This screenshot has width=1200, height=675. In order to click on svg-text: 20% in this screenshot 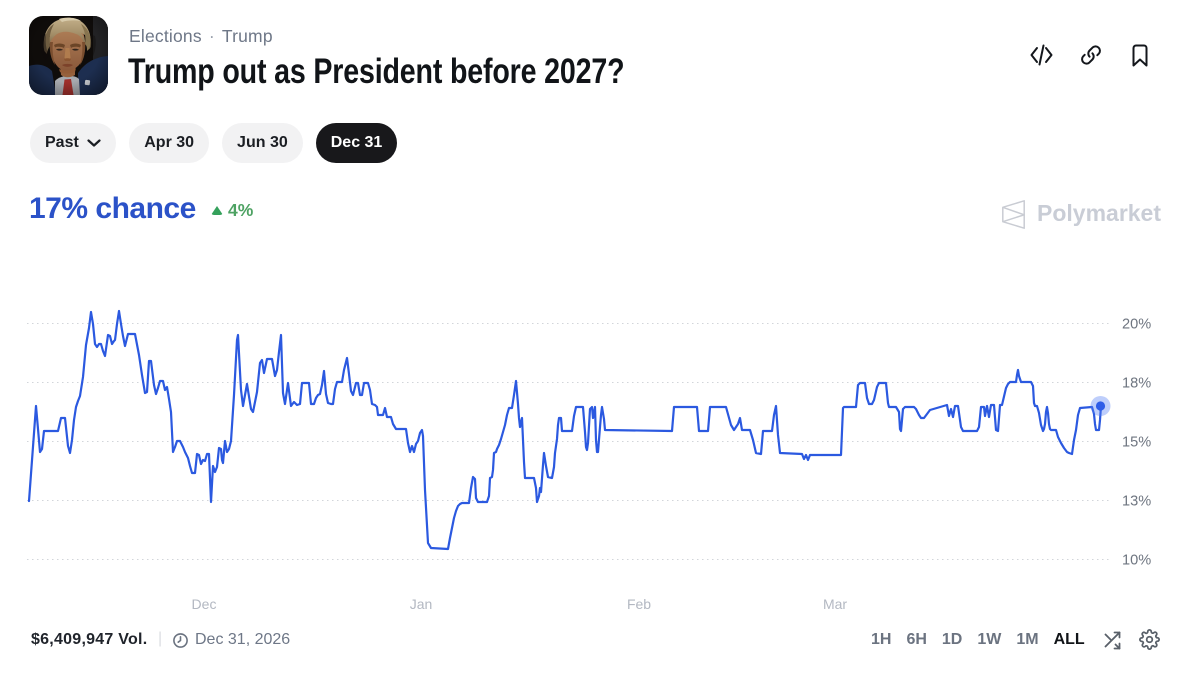, I will do `click(1136, 325)`.